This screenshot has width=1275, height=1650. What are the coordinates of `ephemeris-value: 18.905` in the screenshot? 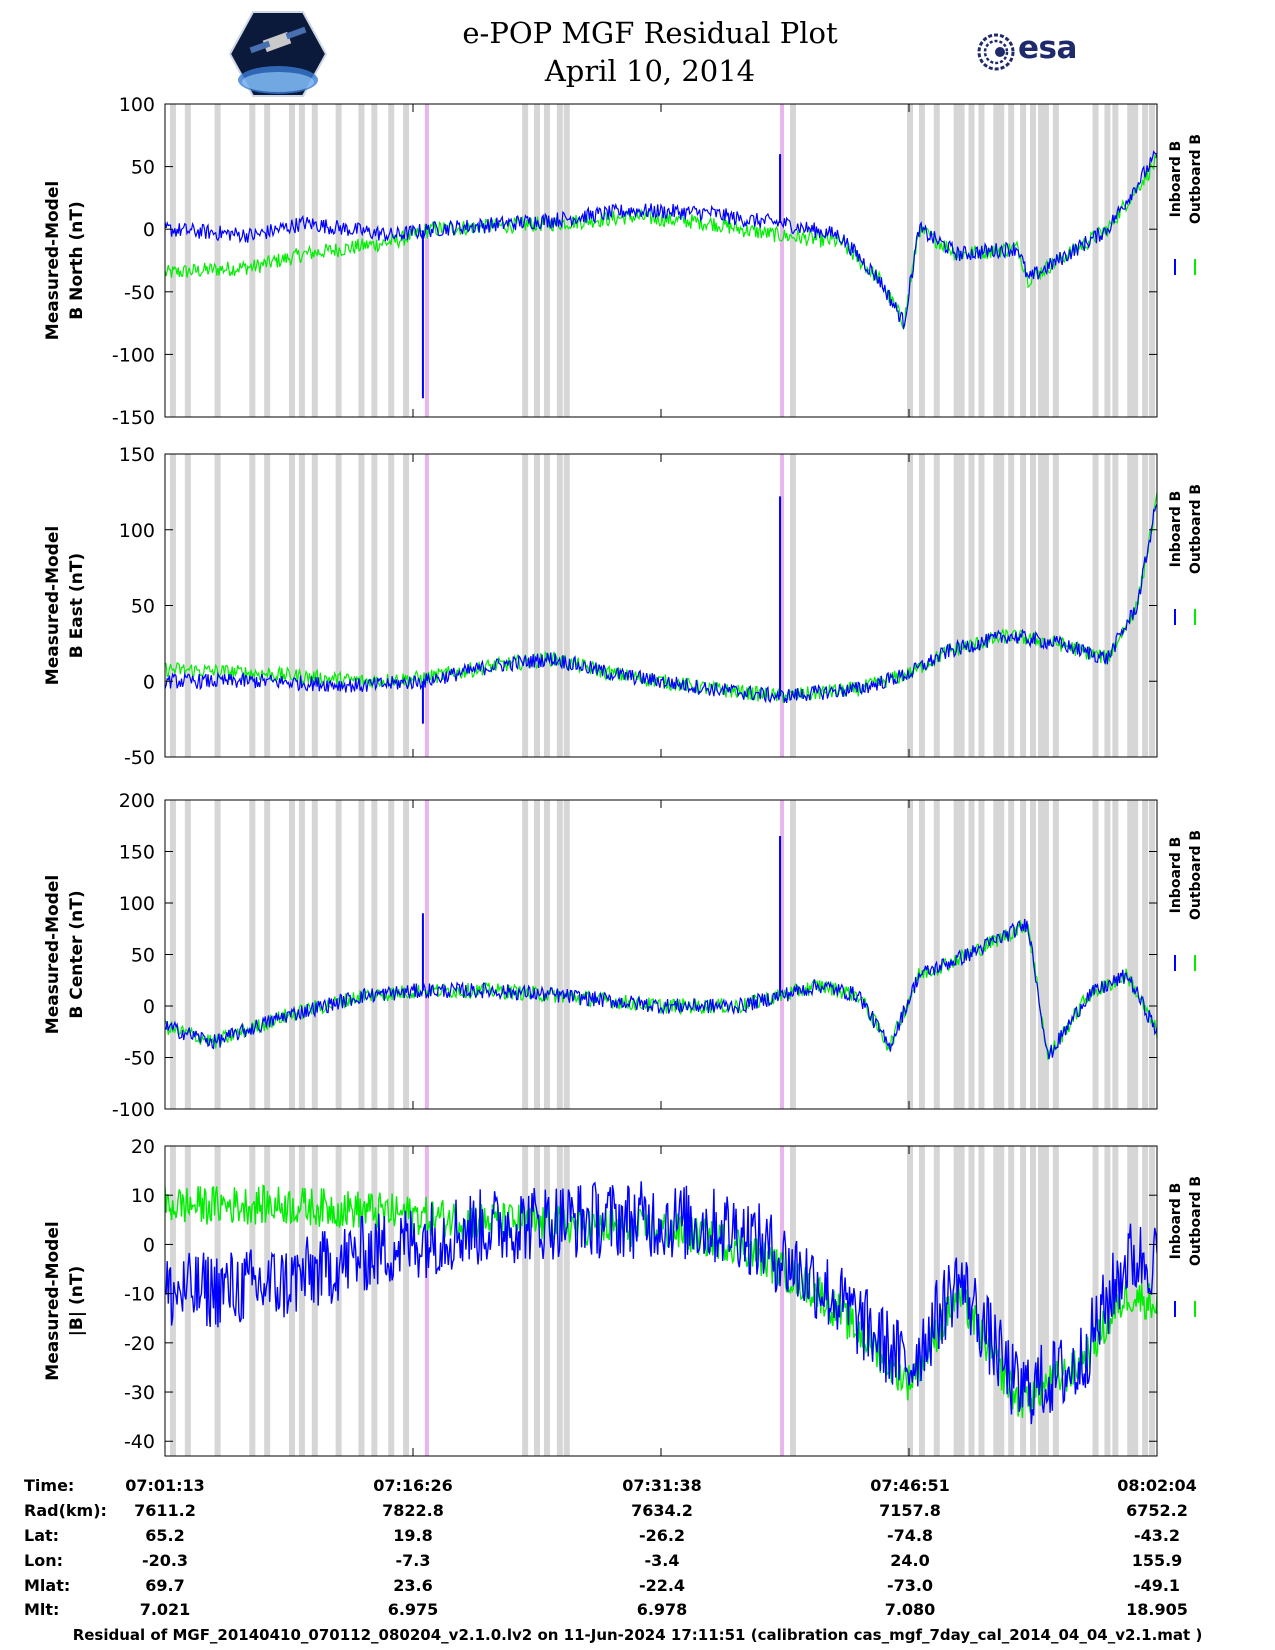 It's located at (1157, 1609).